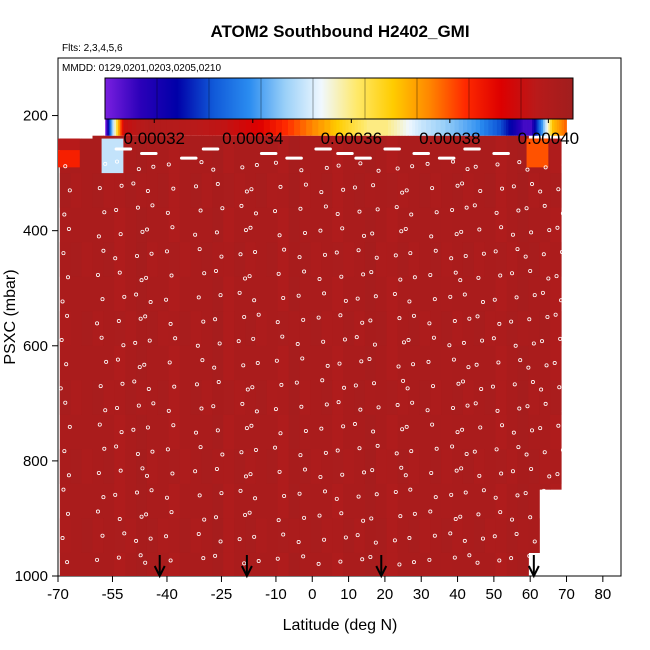 This screenshot has width=650, height=650. What do you see at coordinates (381, 572) in the screenshot?
I see `flight-marker-head` at bounding box center [381, 572].